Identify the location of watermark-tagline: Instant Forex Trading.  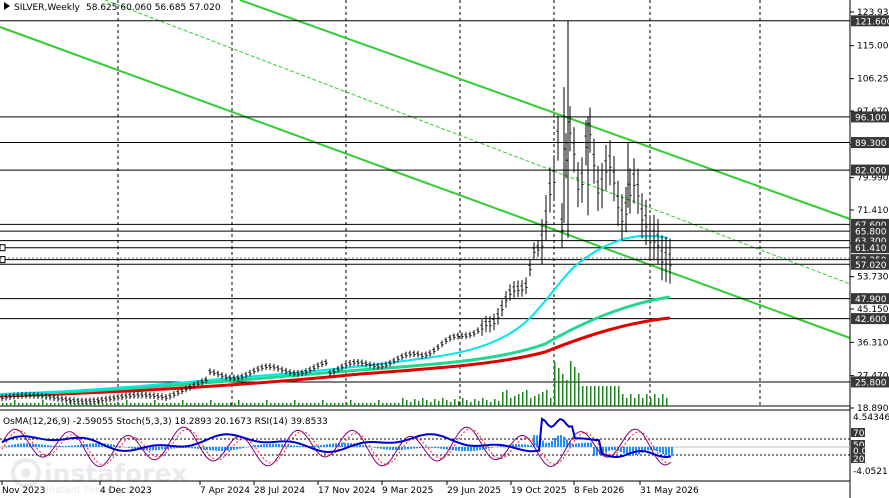
(98, 490).